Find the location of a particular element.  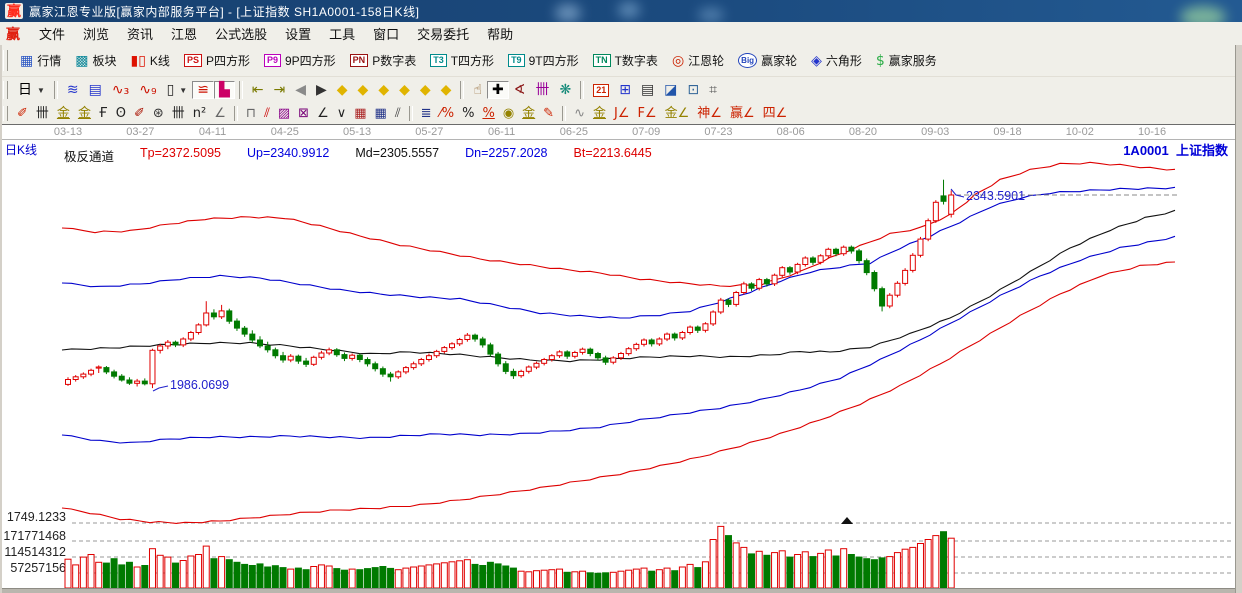

four-angle-icon: 四∠ is located at coordinates (775, 113).